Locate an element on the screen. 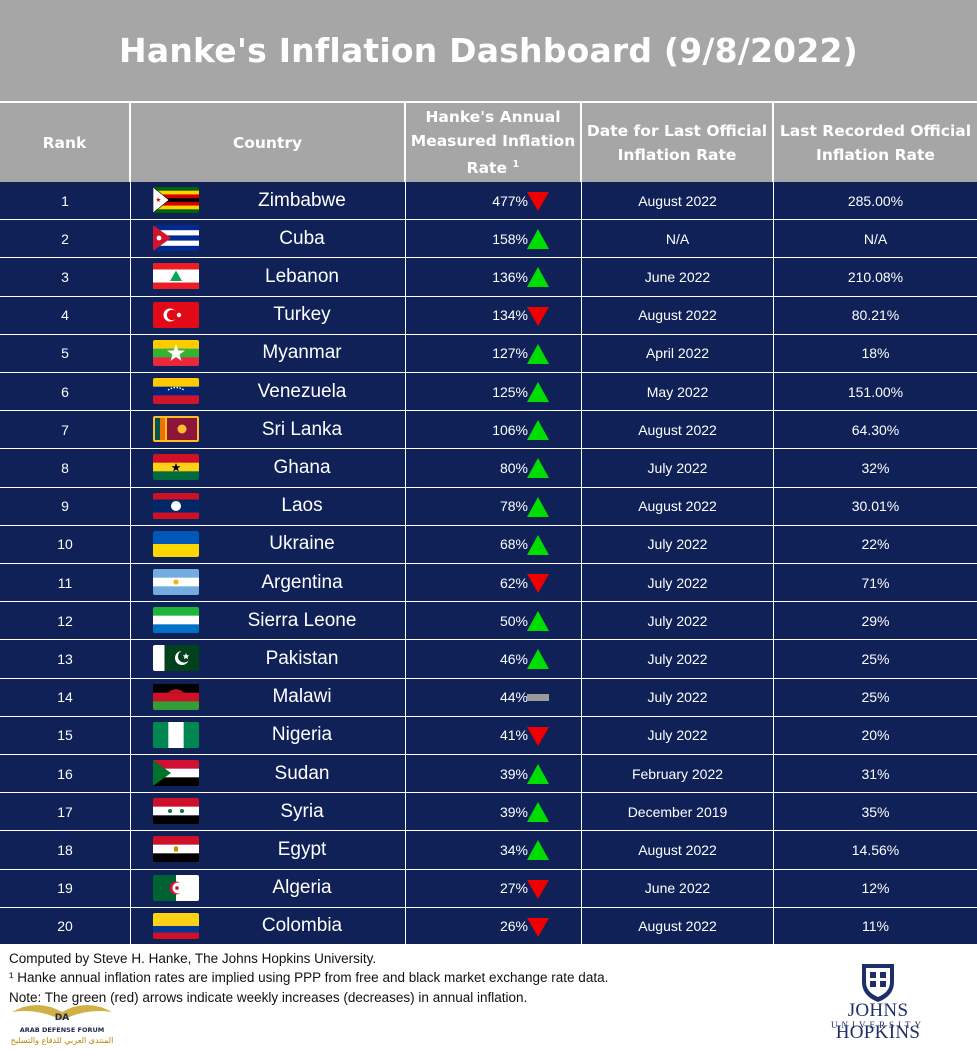 The height and width of the screenshot is (1050, 977). watermark-line2: المنتدى العربي للدفاع والتسليح is located at coordinates (62, 1040).